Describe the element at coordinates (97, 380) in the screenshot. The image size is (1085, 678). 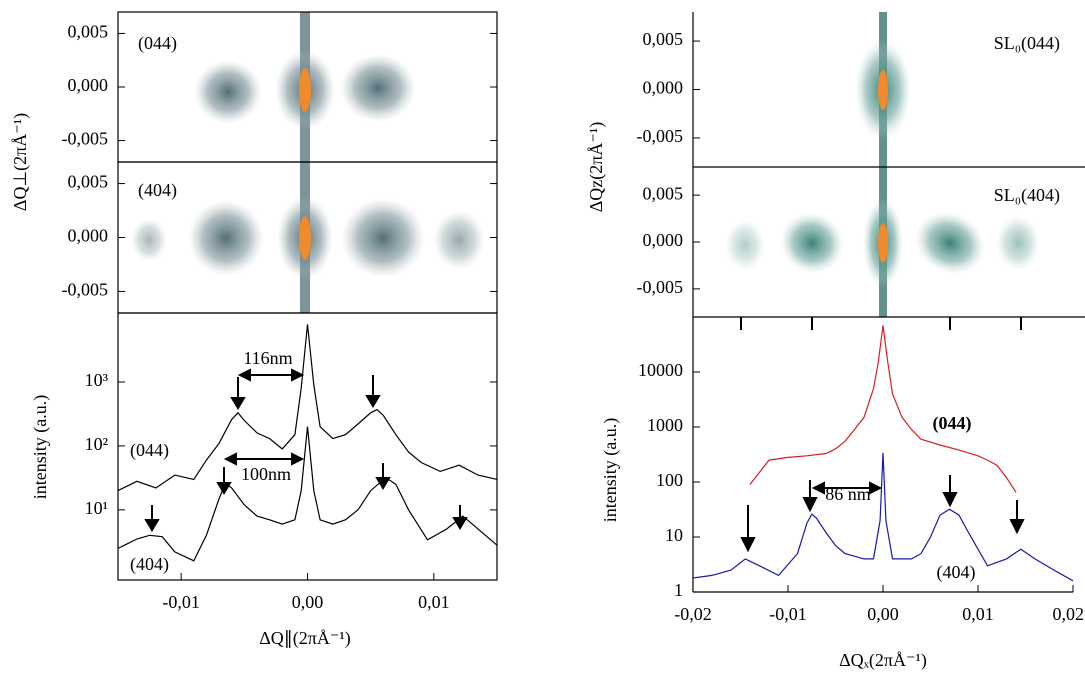
I see `y-tick-label: 10³` at that location.